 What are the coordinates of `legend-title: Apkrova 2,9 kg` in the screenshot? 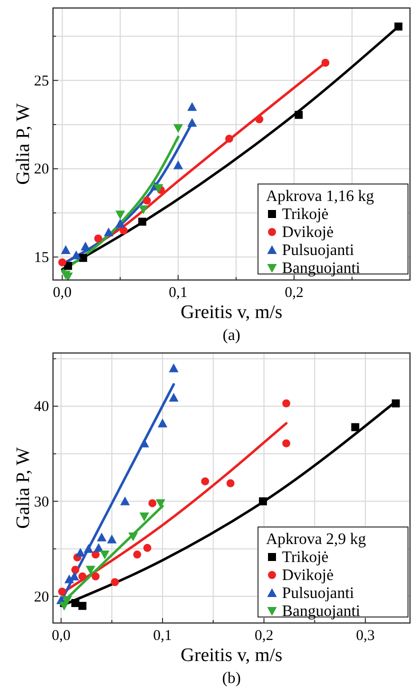 It's located at (316, 539).